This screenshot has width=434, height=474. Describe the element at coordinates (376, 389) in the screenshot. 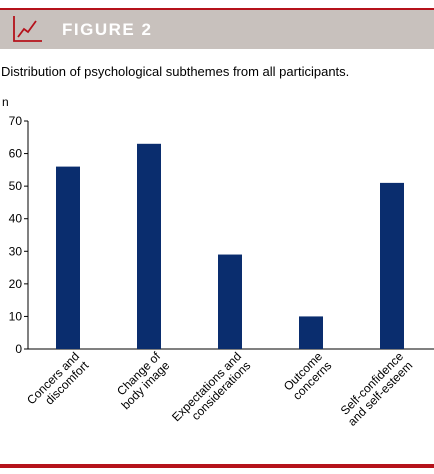

I see `x-tick-label: Self-confidenceand self-esteem` at that location.